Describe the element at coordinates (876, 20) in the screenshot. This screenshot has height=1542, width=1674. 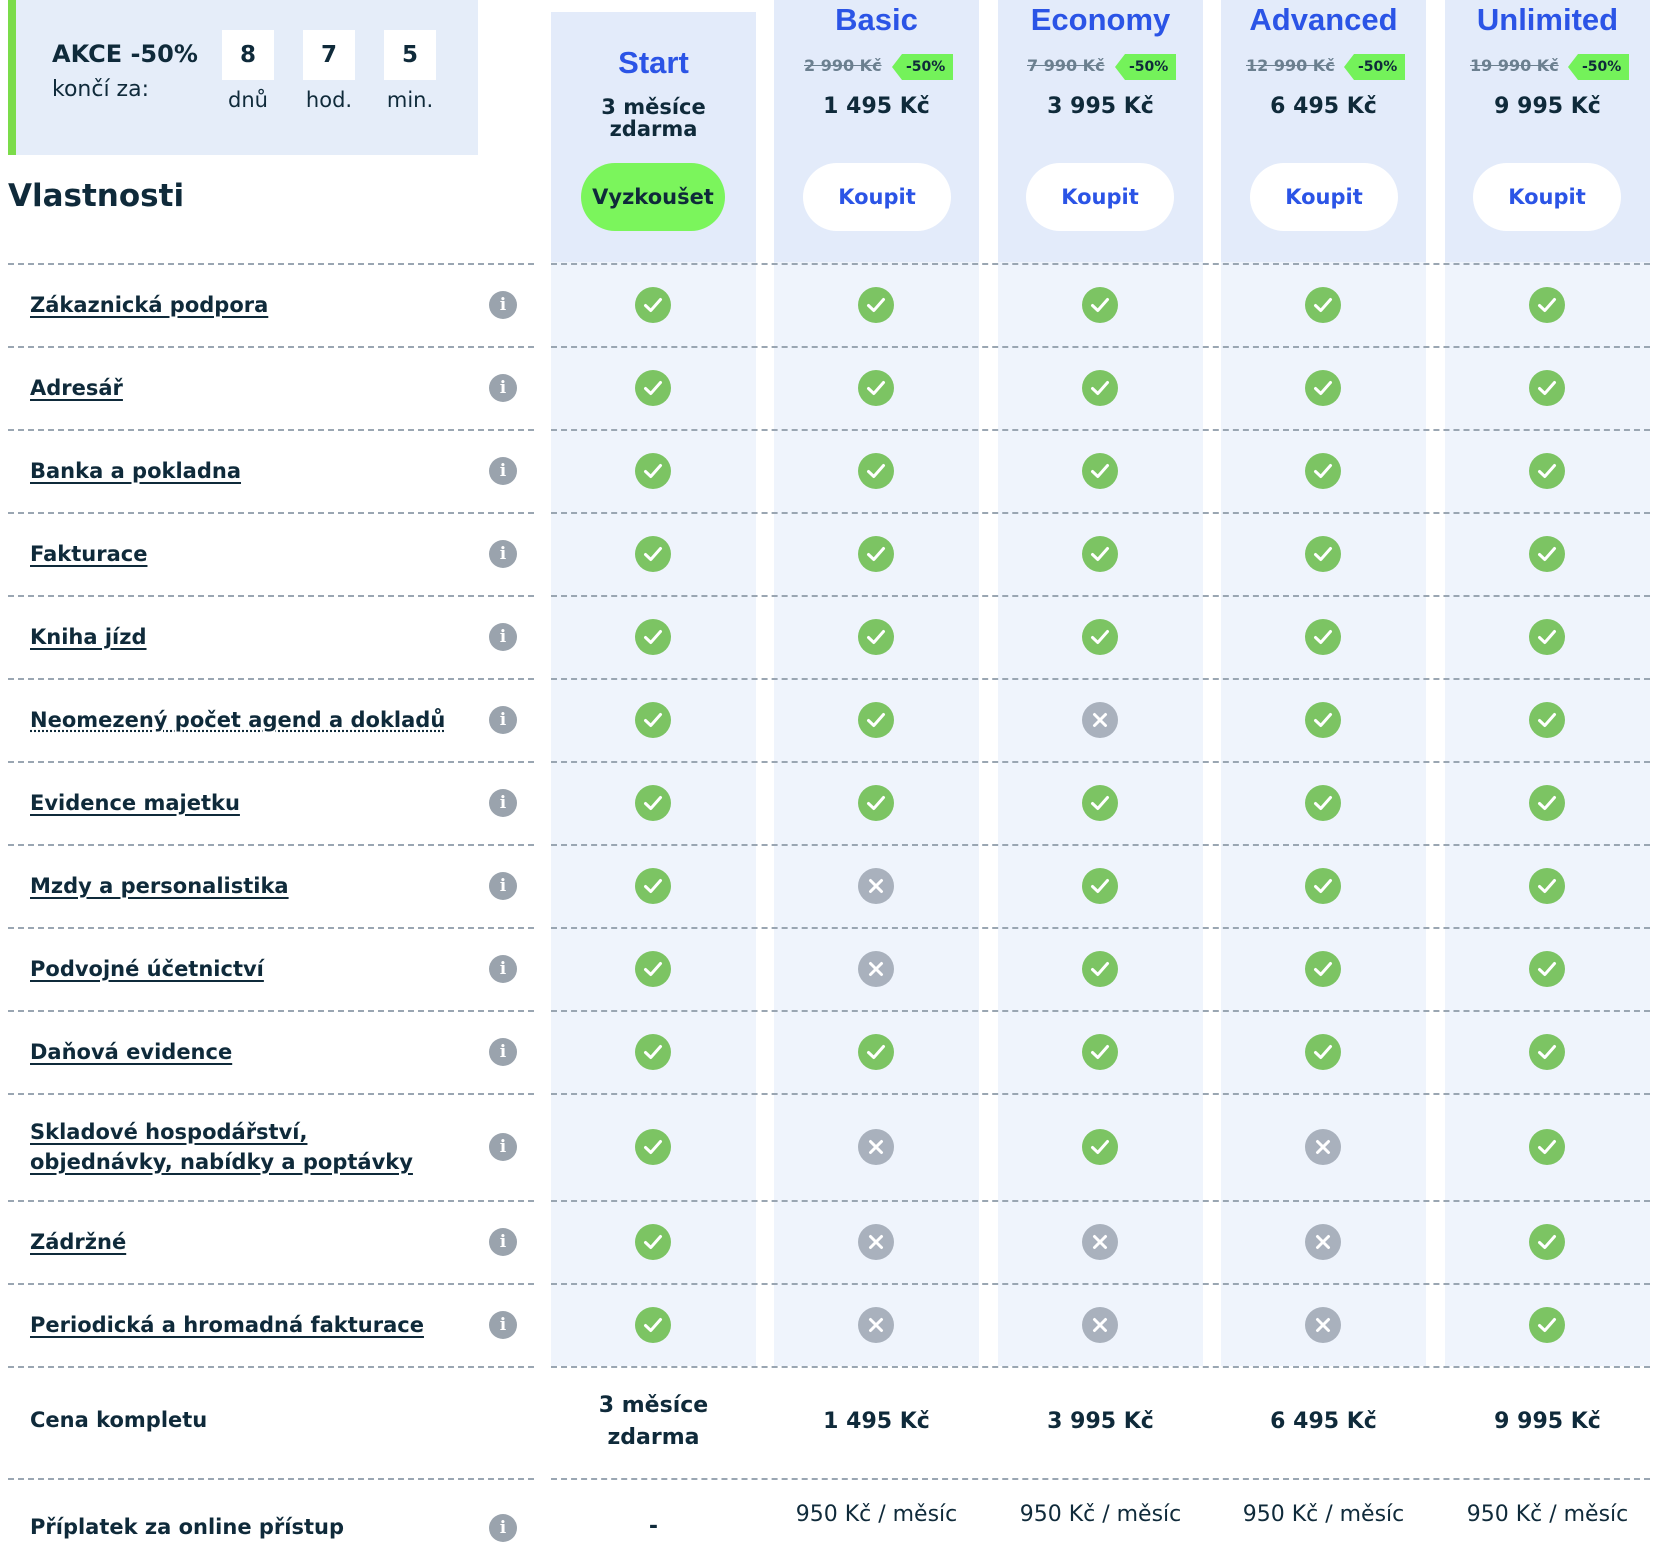
I see `plan-name-basic: Basic` at that location.